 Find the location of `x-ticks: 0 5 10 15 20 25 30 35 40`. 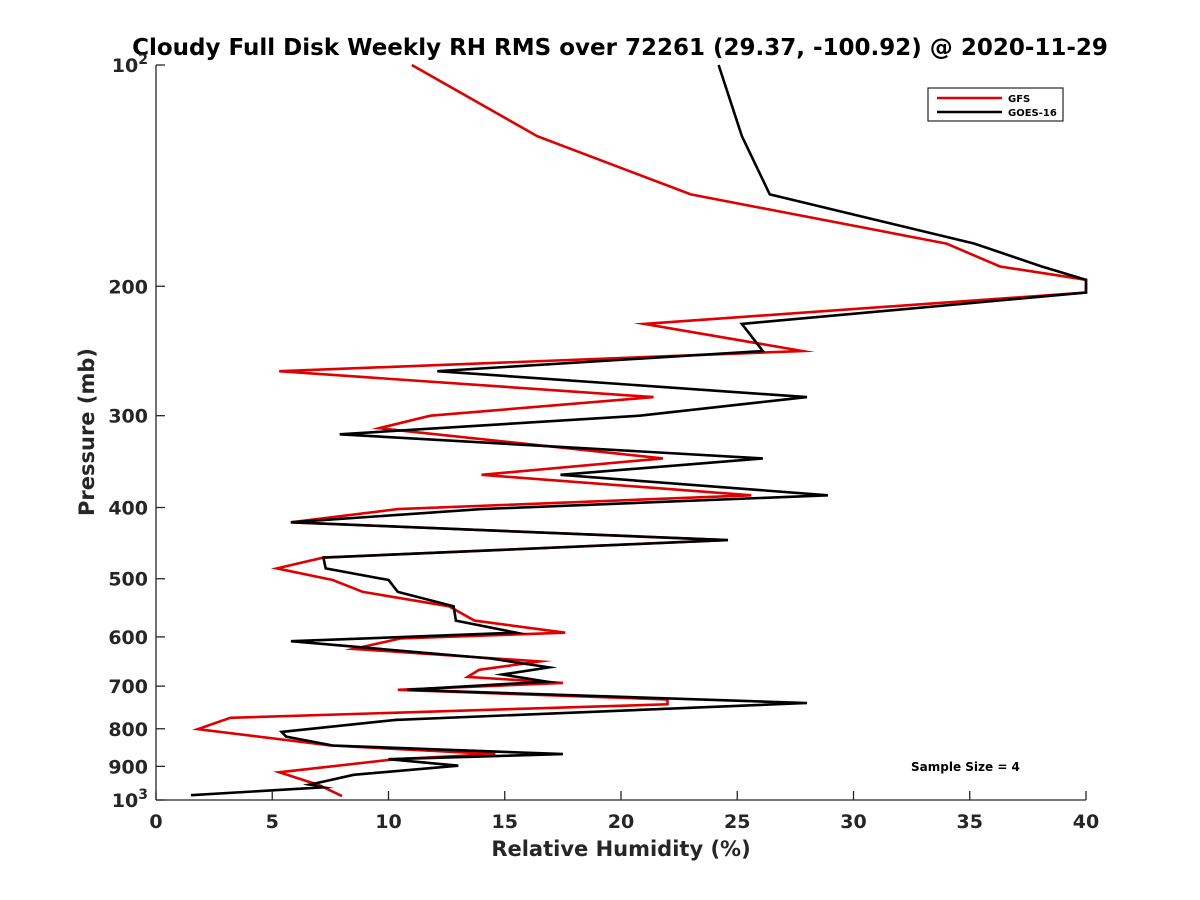

x-ticks: 0 5 10 15 20 25 30 35 40 is located at coordinates (624, 812).